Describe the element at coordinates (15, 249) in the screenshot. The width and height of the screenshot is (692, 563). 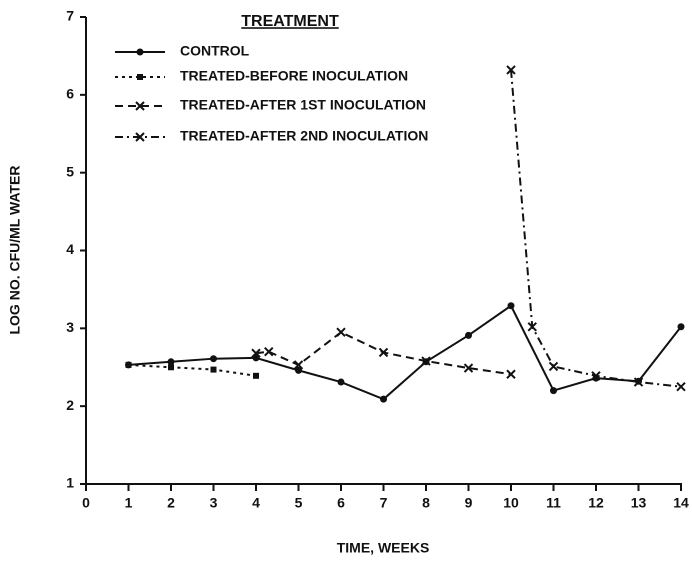
I see `y-axis-label: LOG NO. CFU/ML WATER` at that location.